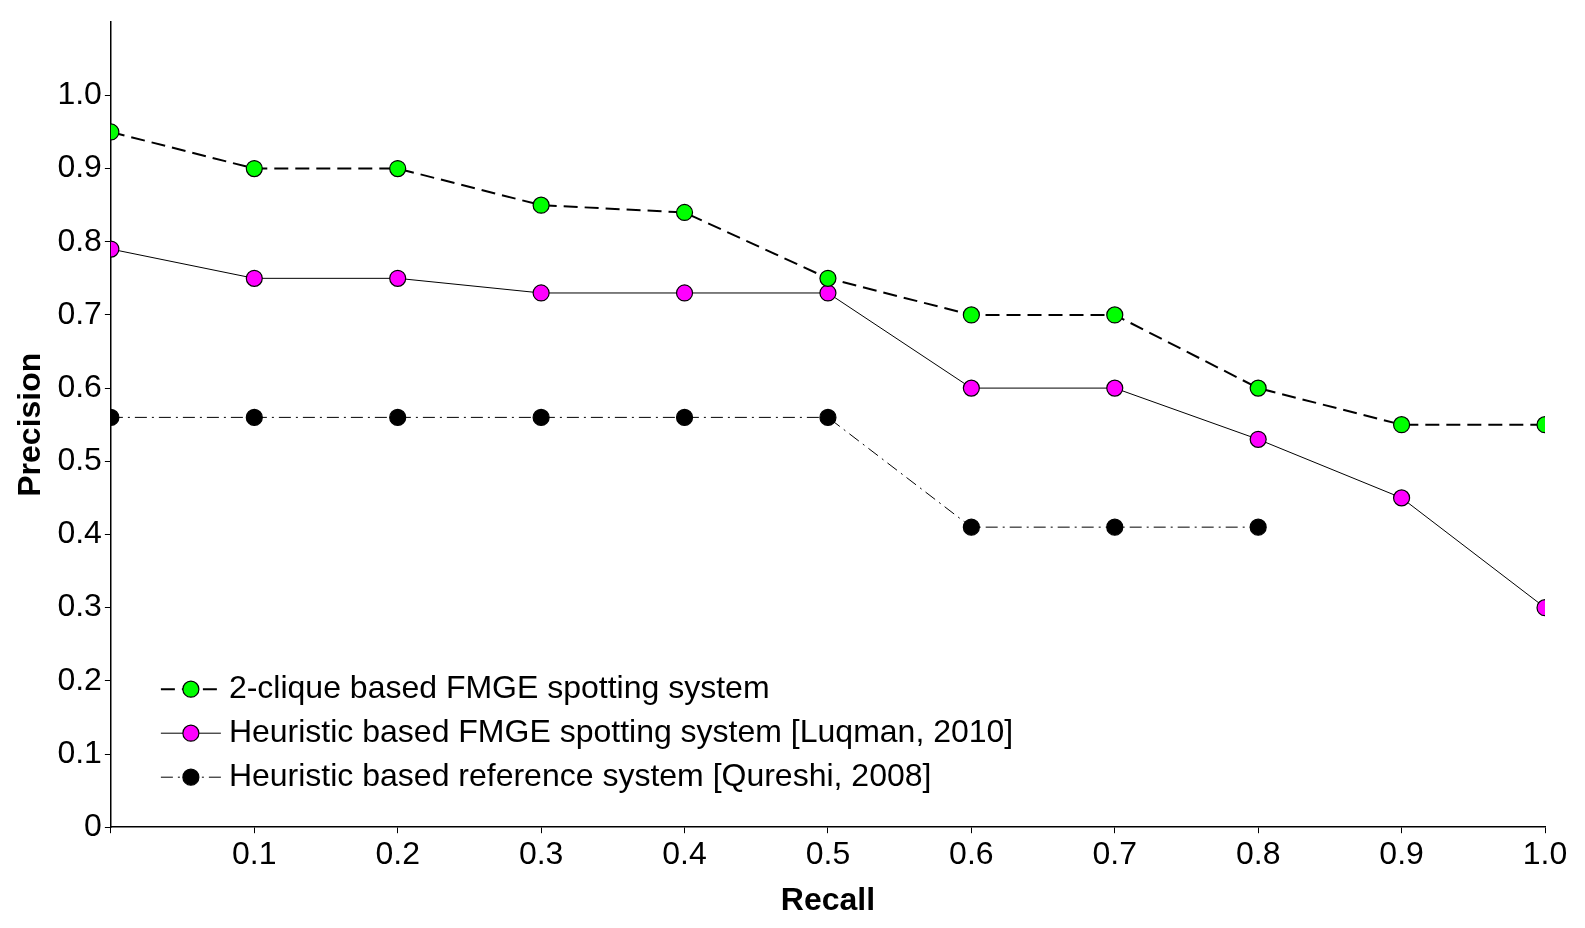 This screenshot has height=928, width=1585. Describe the element at coordinates (1545, 853) in the screenshot. I see `x-tick-label: 1.0` at that location.